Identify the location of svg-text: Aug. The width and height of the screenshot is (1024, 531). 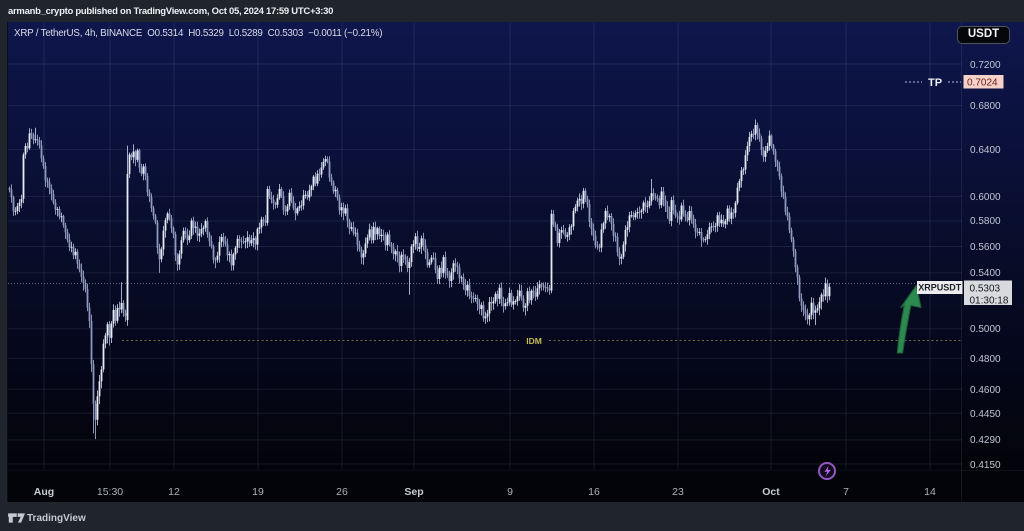
(44, 492).